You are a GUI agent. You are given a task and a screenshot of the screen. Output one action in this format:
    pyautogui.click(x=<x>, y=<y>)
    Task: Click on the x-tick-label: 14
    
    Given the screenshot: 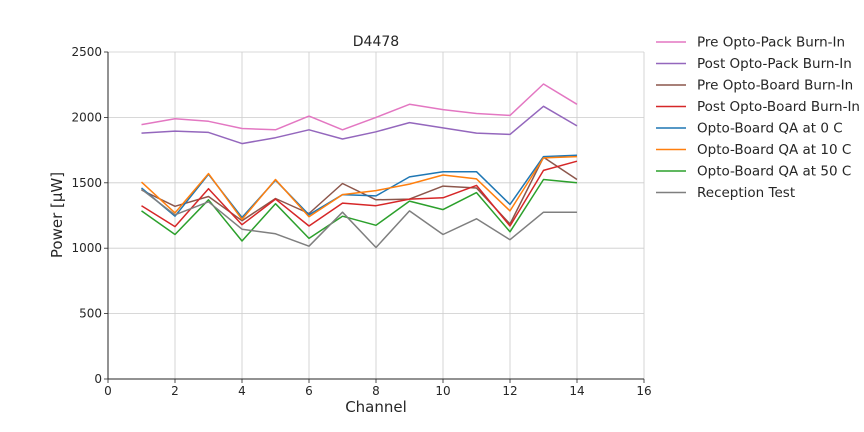 What is the action you would take?
    pyautogui.click(x=576, y=391)
    